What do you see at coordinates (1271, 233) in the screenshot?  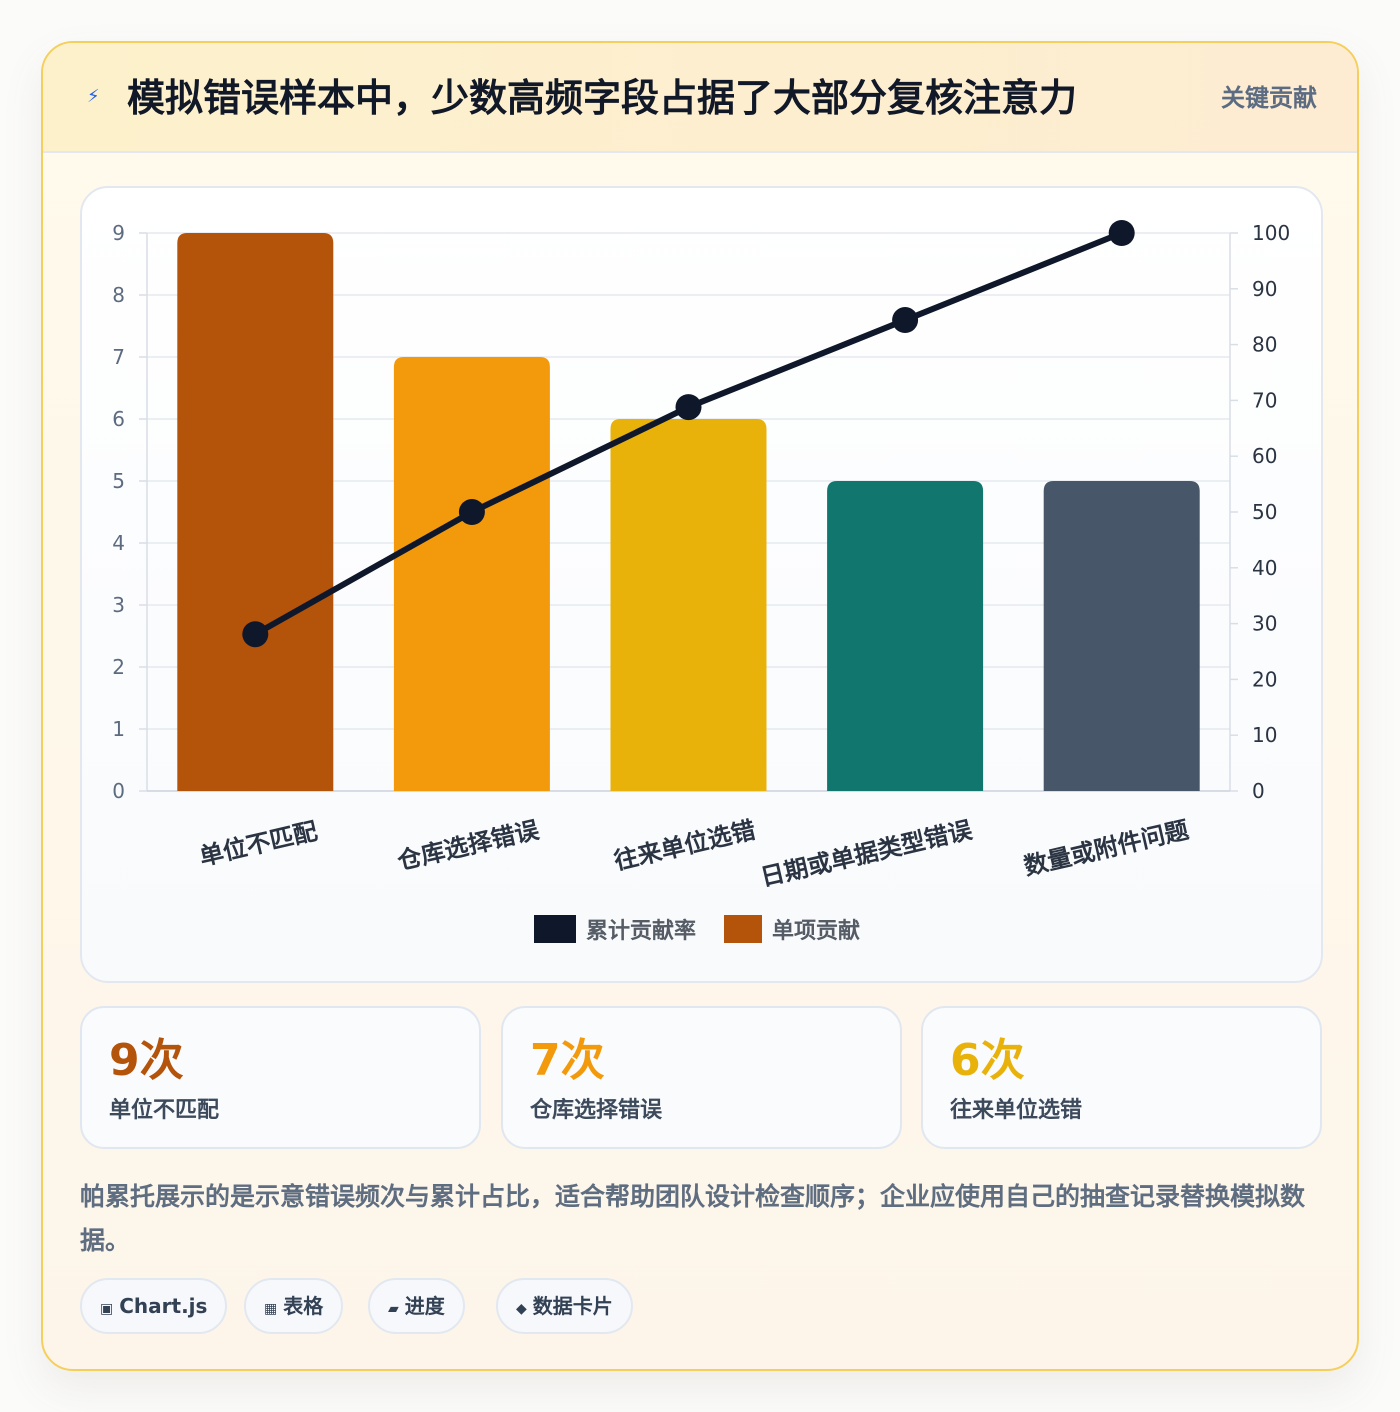 I see `y2-tick-label: 100` at bounding box center [1271, 233].